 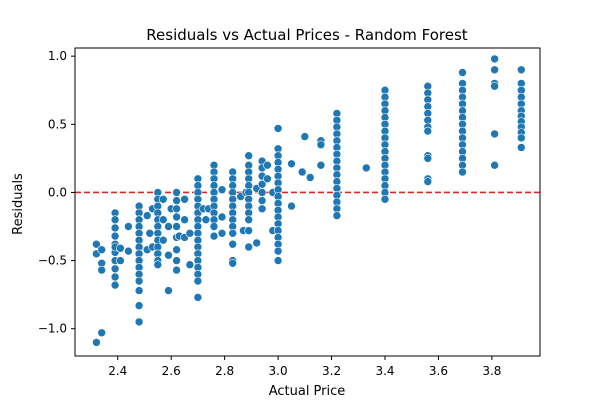 I want to click on y-tick-label: 1.0, so click(x=57, y=56).